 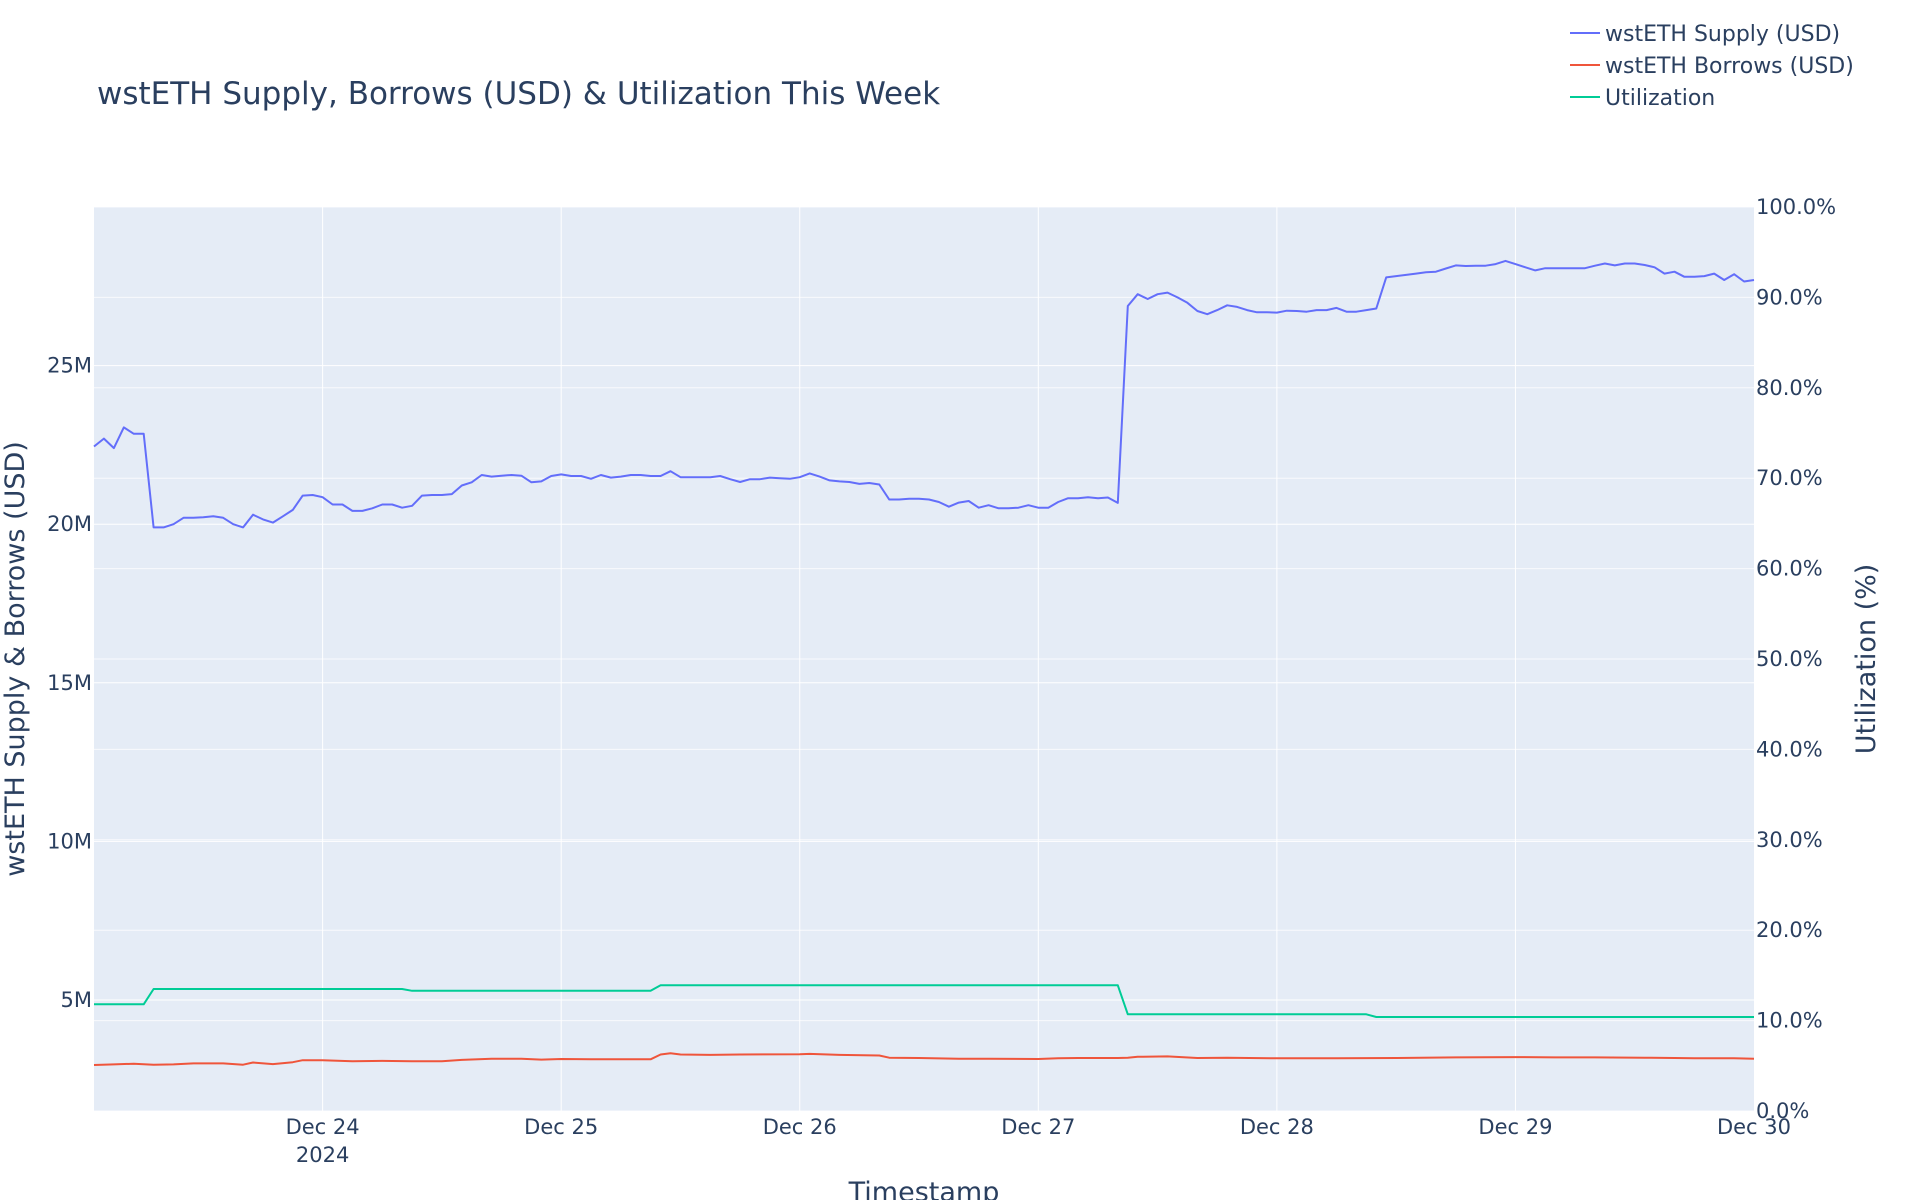 I want to click on x-tick-label: Dec 30, so click(x=1754, y=1127).